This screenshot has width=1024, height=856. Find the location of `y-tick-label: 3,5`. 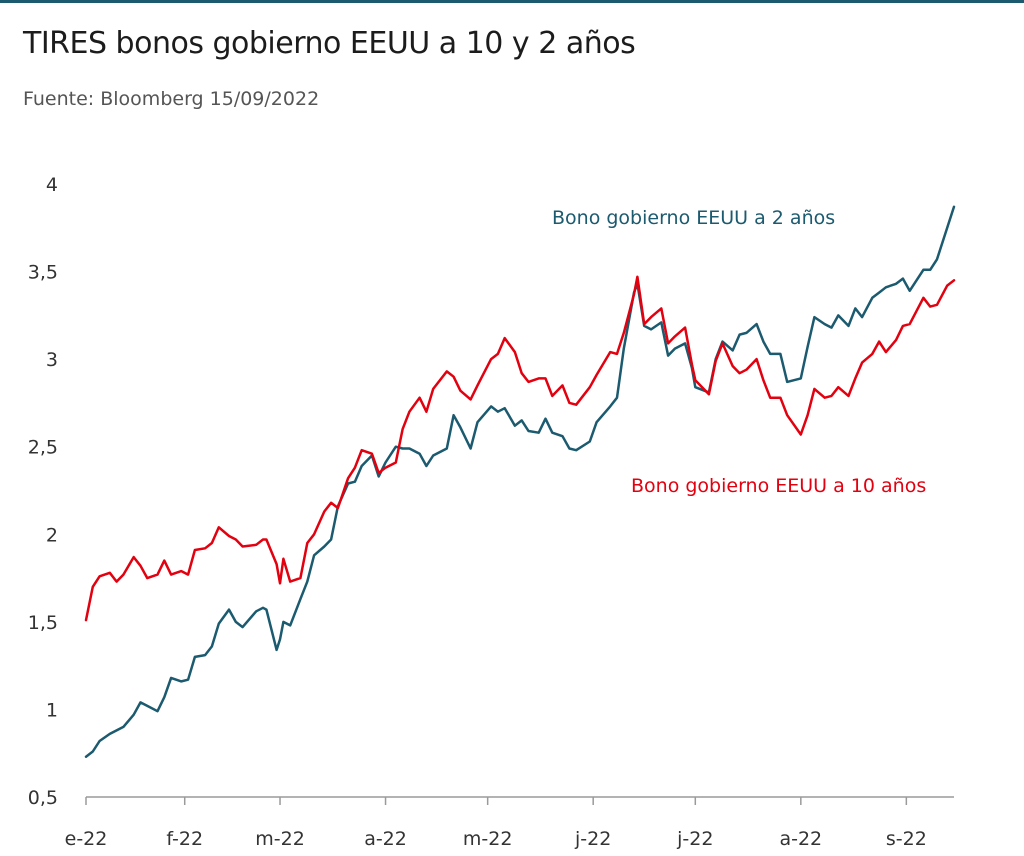

y-tick-label: 3,5 is located at coordinates (43, 273).